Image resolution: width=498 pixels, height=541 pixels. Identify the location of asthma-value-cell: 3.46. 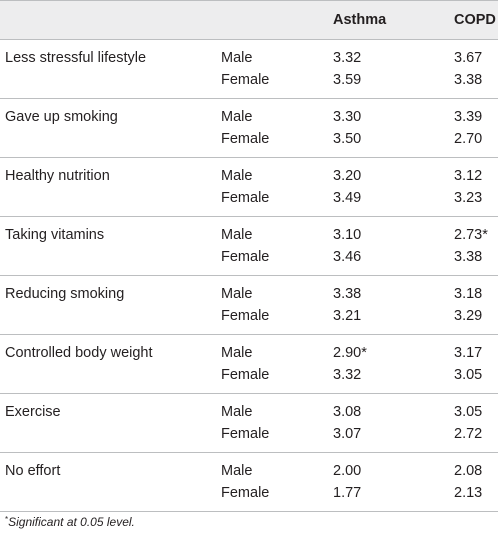
(347, 257).